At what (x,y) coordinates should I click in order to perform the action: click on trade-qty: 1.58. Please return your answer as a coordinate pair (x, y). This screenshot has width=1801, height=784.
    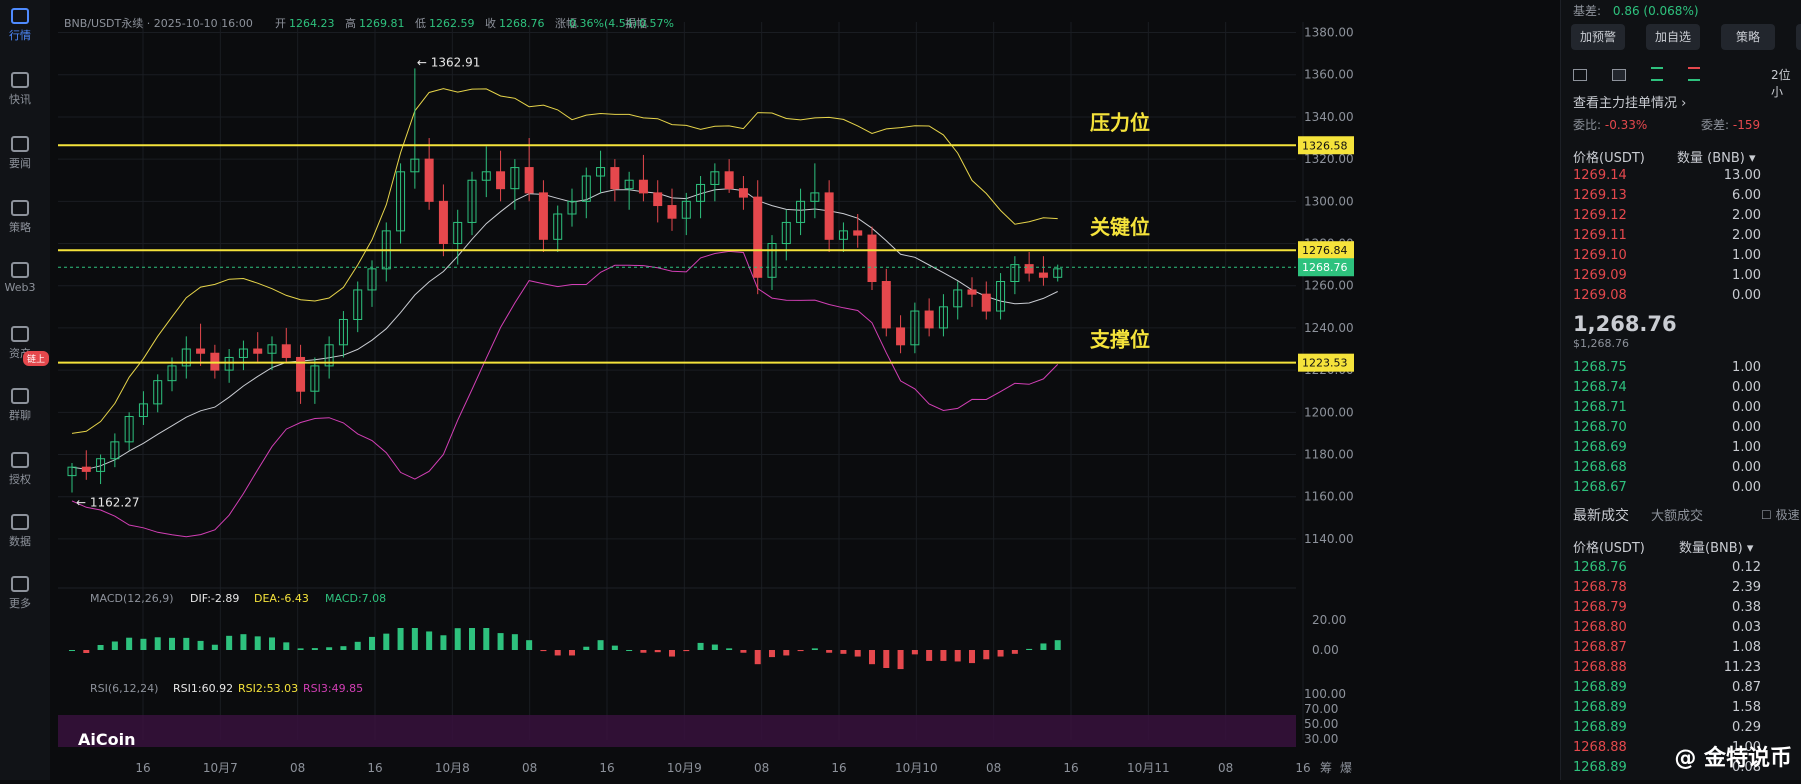
    Looking at the image, I should click on (1746, 707).